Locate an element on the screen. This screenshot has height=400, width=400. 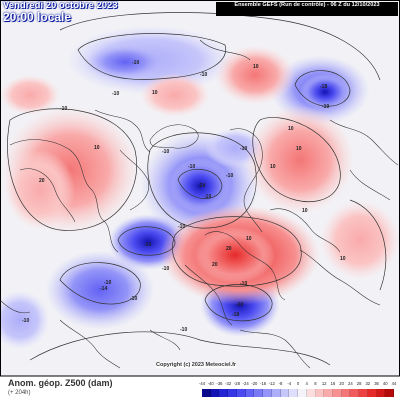
colorbar-label: 0 is located at coordinates (298, 383).